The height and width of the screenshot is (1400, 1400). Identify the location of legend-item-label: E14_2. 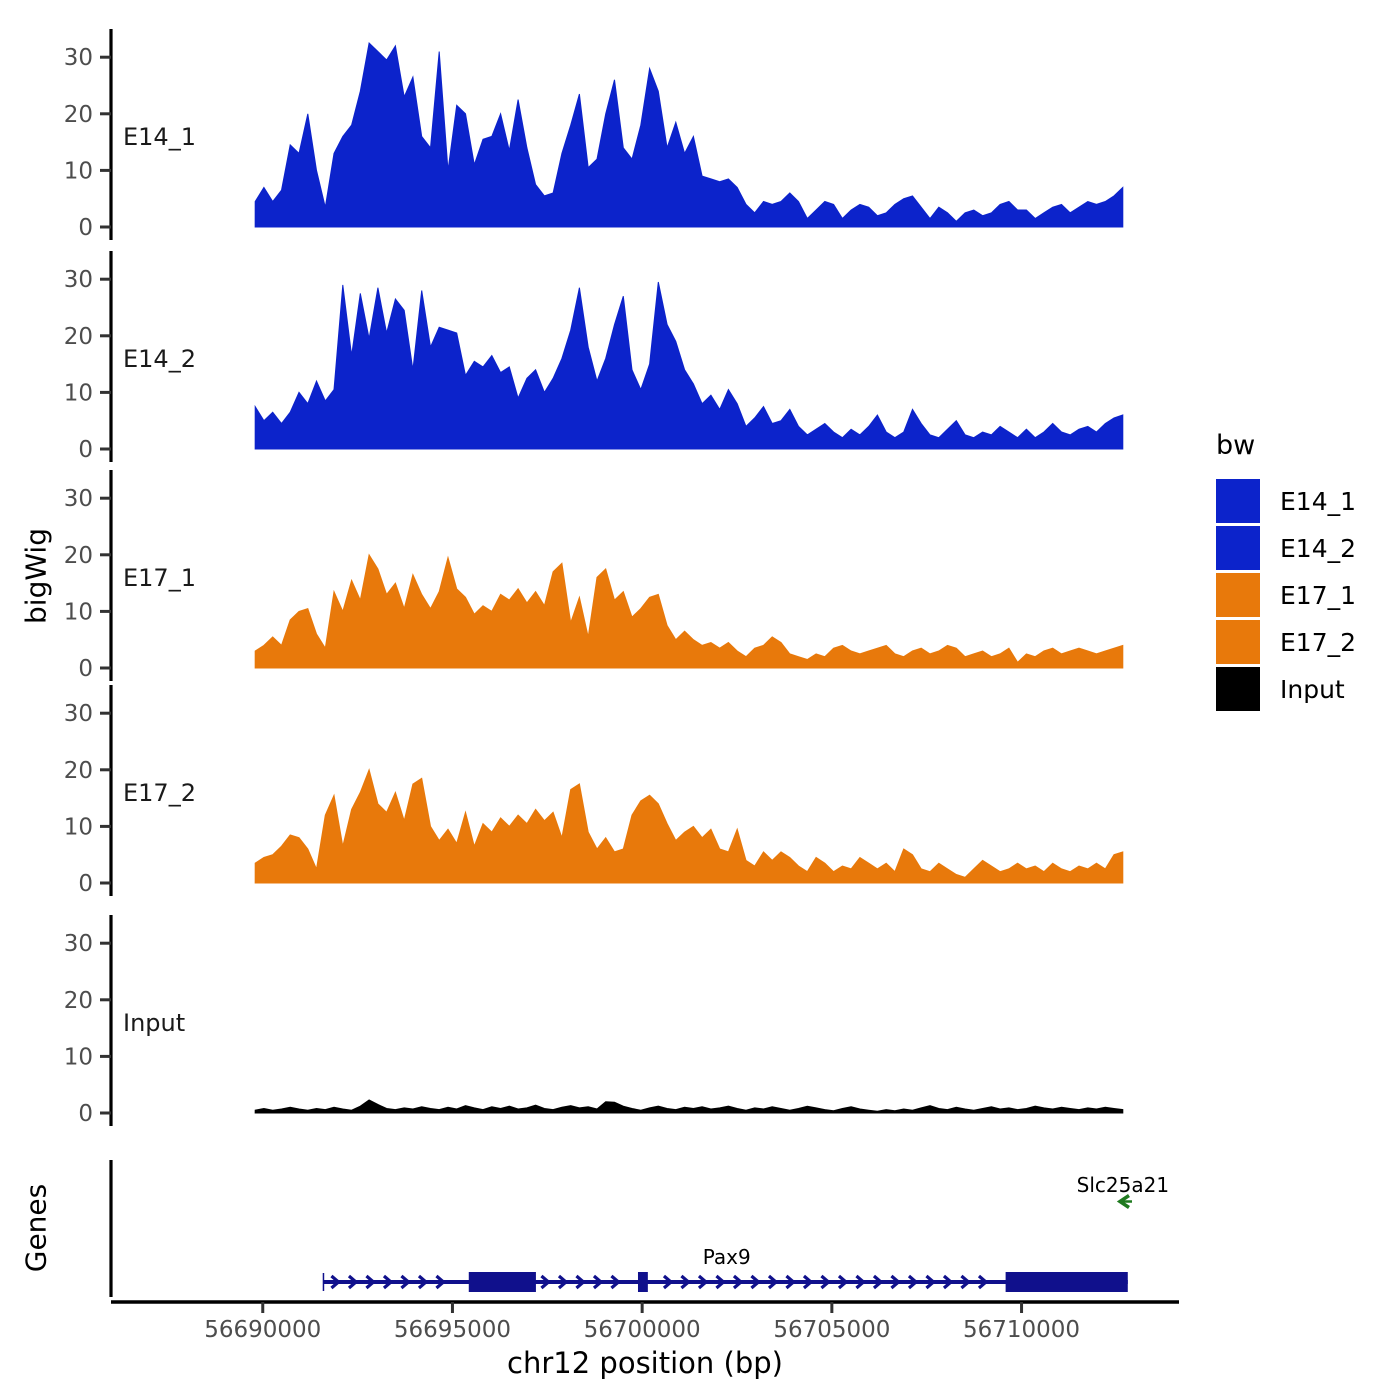
(1318, 548).